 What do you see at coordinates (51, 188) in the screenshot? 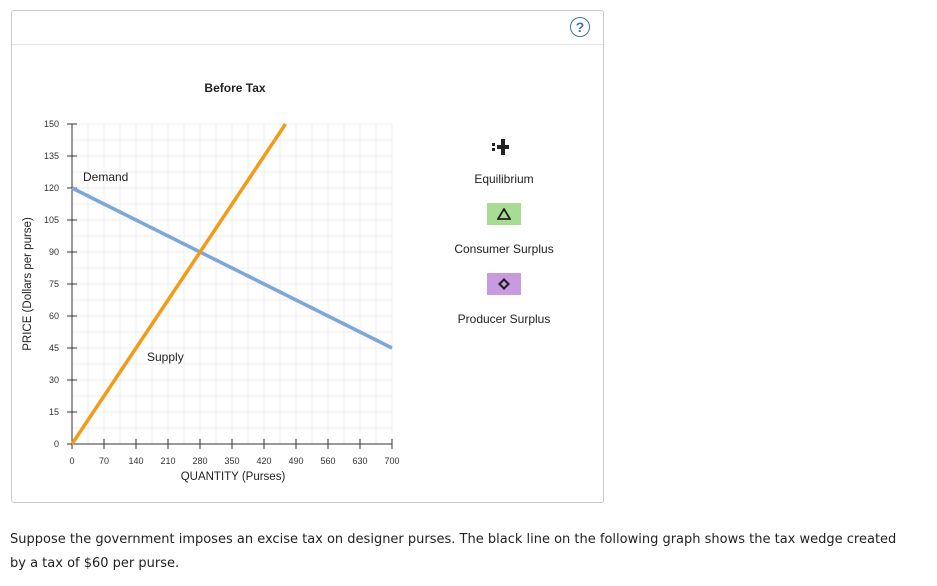
I see `y-tick-label: 120` at bounding box center [51, 188].